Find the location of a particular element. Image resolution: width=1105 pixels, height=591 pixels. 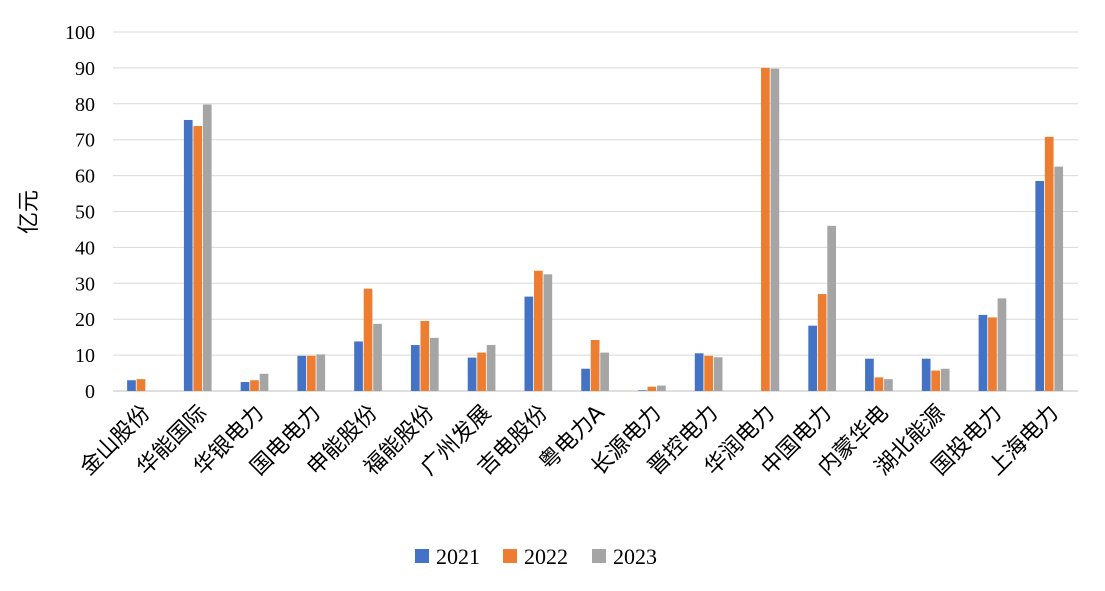

y-tick-label: 70 is located at coordinates (85, 141).